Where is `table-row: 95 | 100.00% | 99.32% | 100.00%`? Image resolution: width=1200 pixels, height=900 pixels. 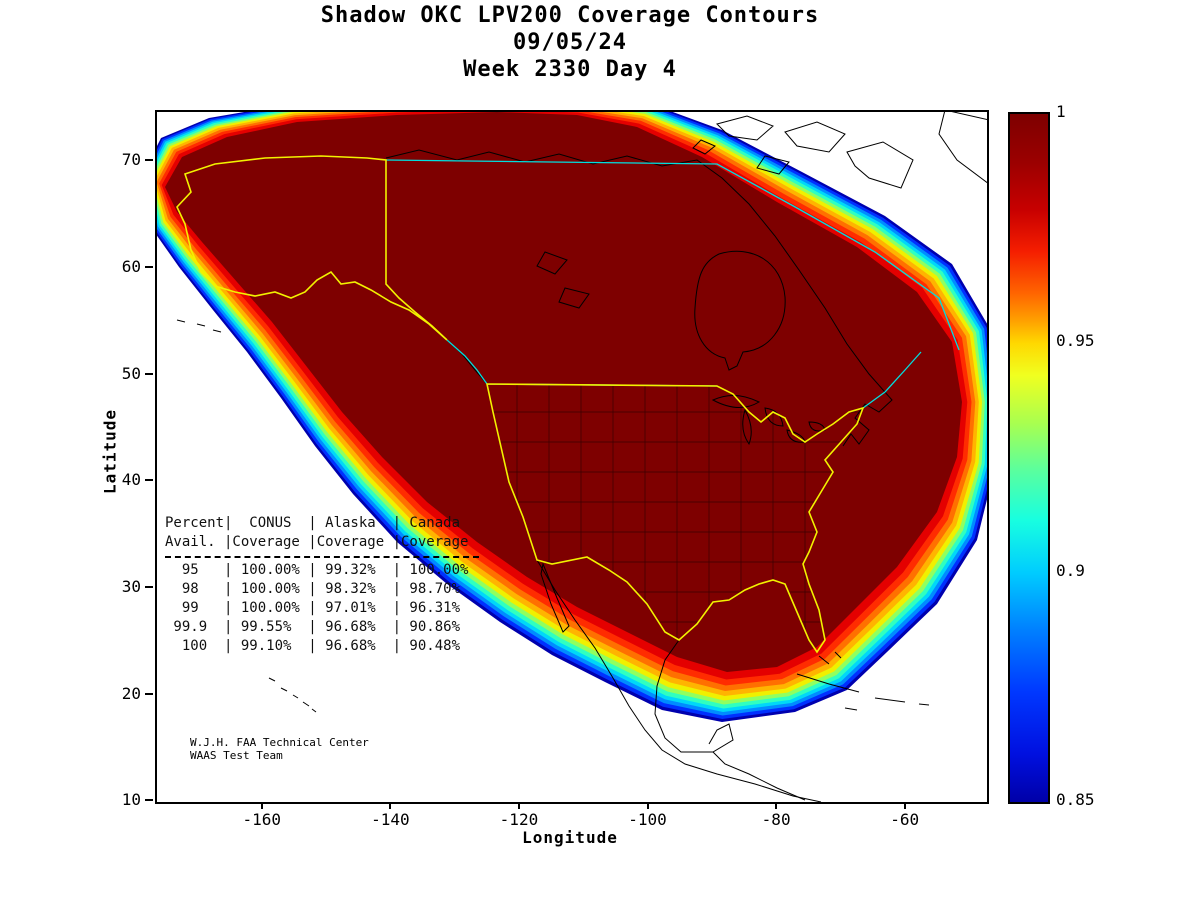
table-row: 95 | 100.00% | 99.32% | 100.00% is located at coordinates (321, 570).